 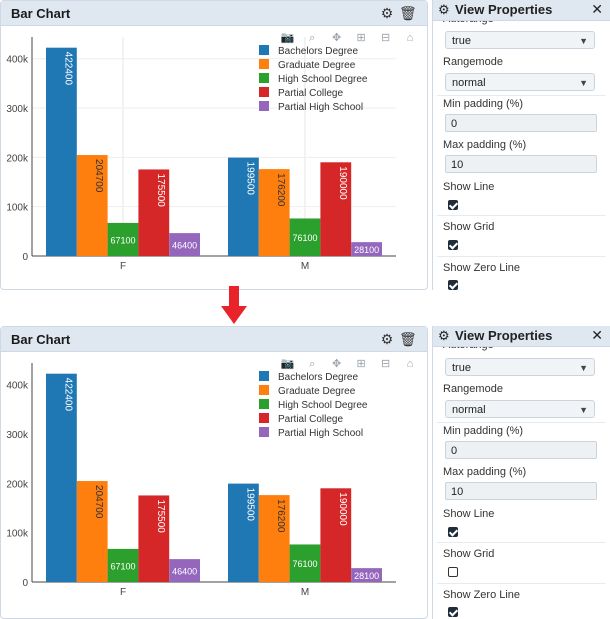 I want to click on chart-panel-title: Bar Chart, so click(x=41, y=339).